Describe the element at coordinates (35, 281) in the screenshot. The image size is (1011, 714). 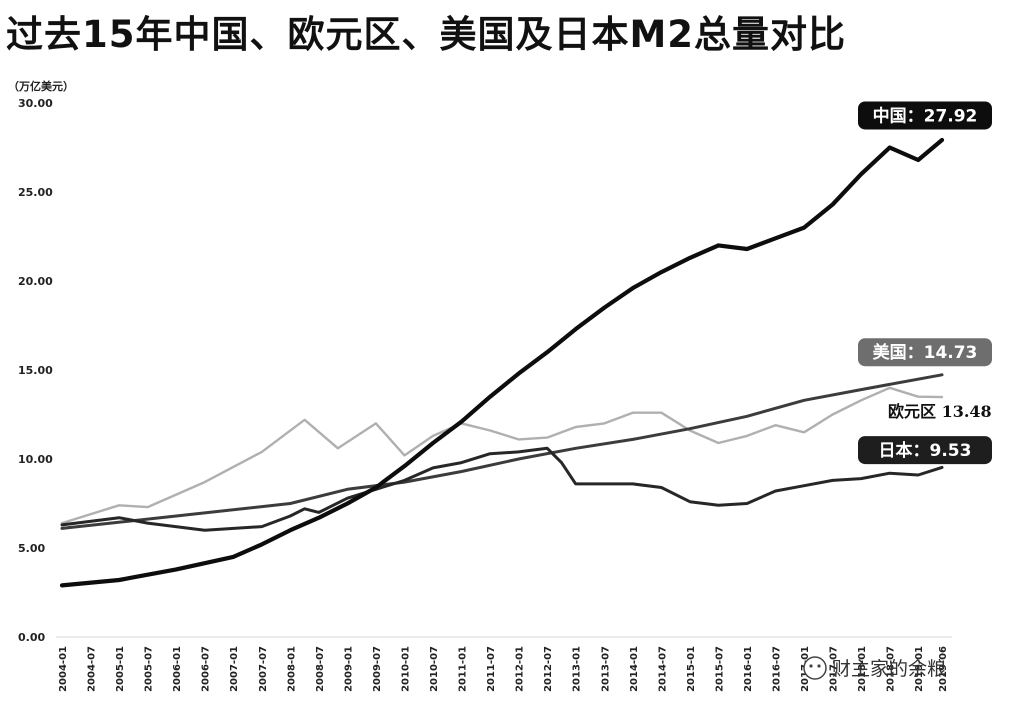
I see `y-tick-label: 20.00` at that location.